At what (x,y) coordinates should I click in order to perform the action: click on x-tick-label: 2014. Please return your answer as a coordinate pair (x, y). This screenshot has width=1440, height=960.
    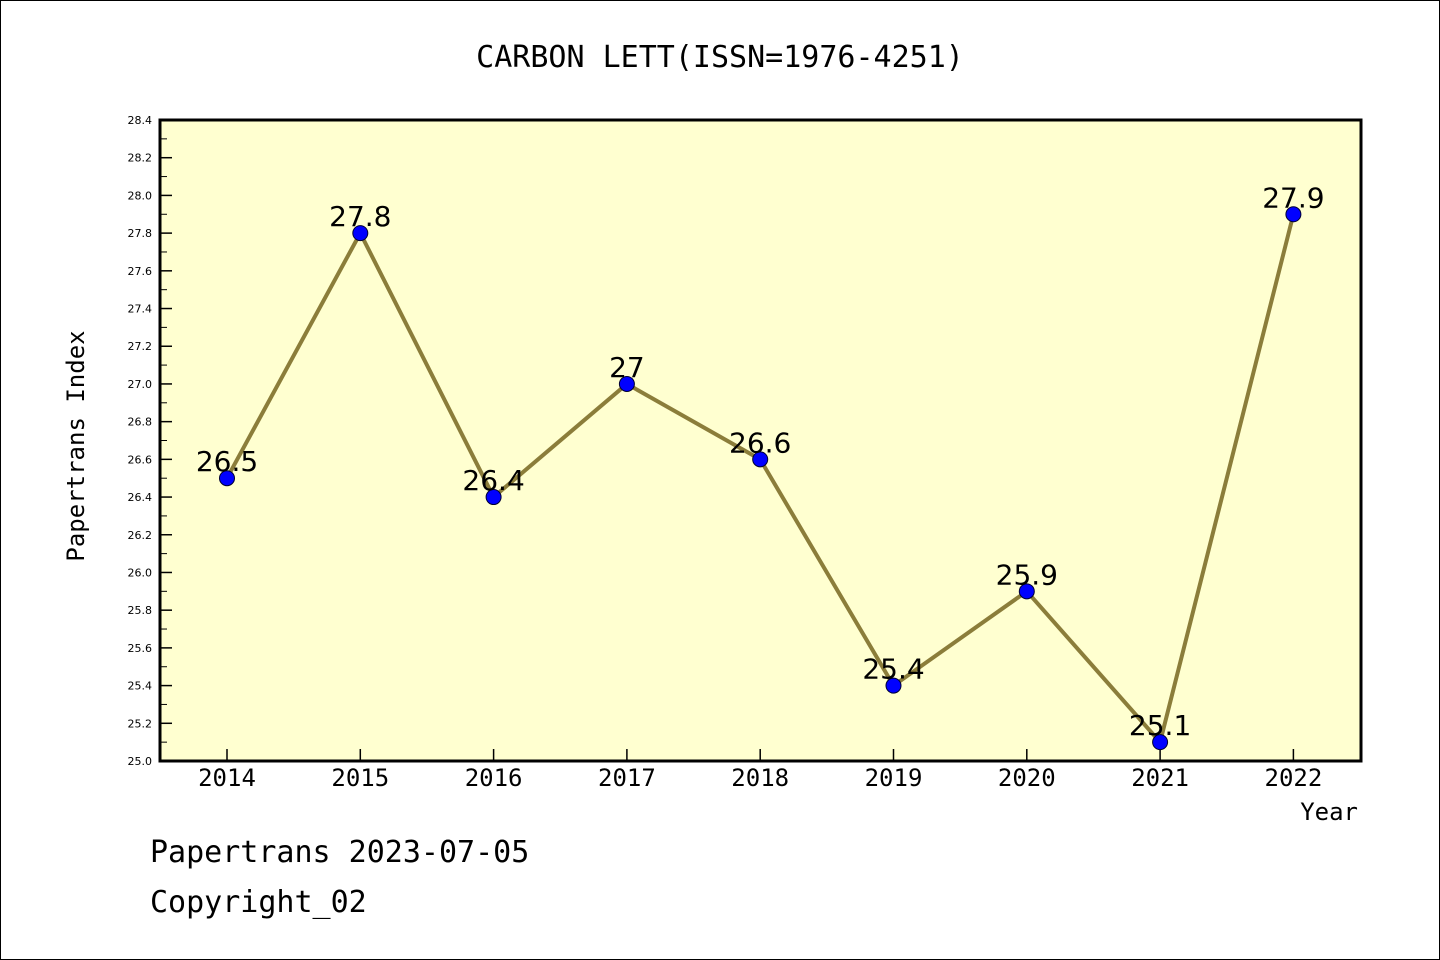
    Looking at the image, I should click on (227, 778).